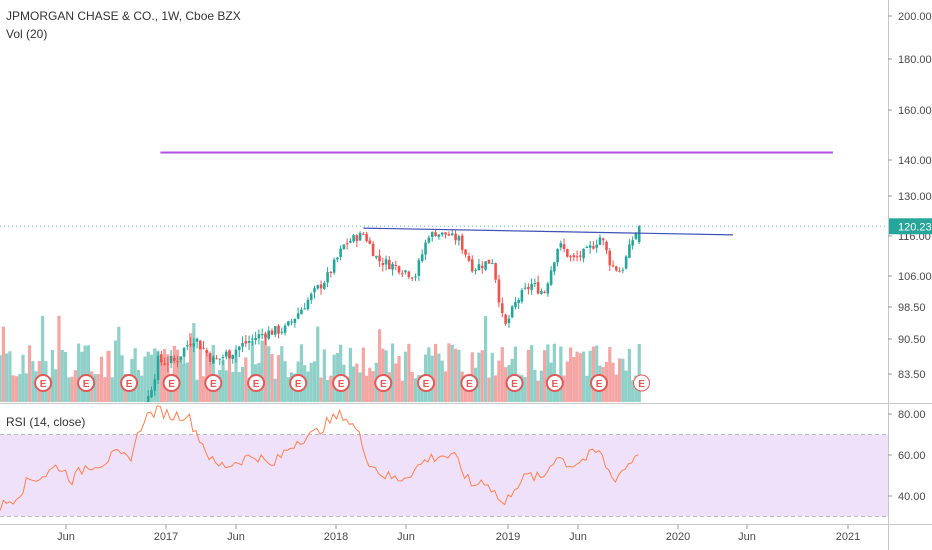 The width and height of the screenshot is (932, 550). What do you see at coordinates (915, 197) in the screenshot?
I see `price-tick-label: 130.00` at bounding box center [915, 197].